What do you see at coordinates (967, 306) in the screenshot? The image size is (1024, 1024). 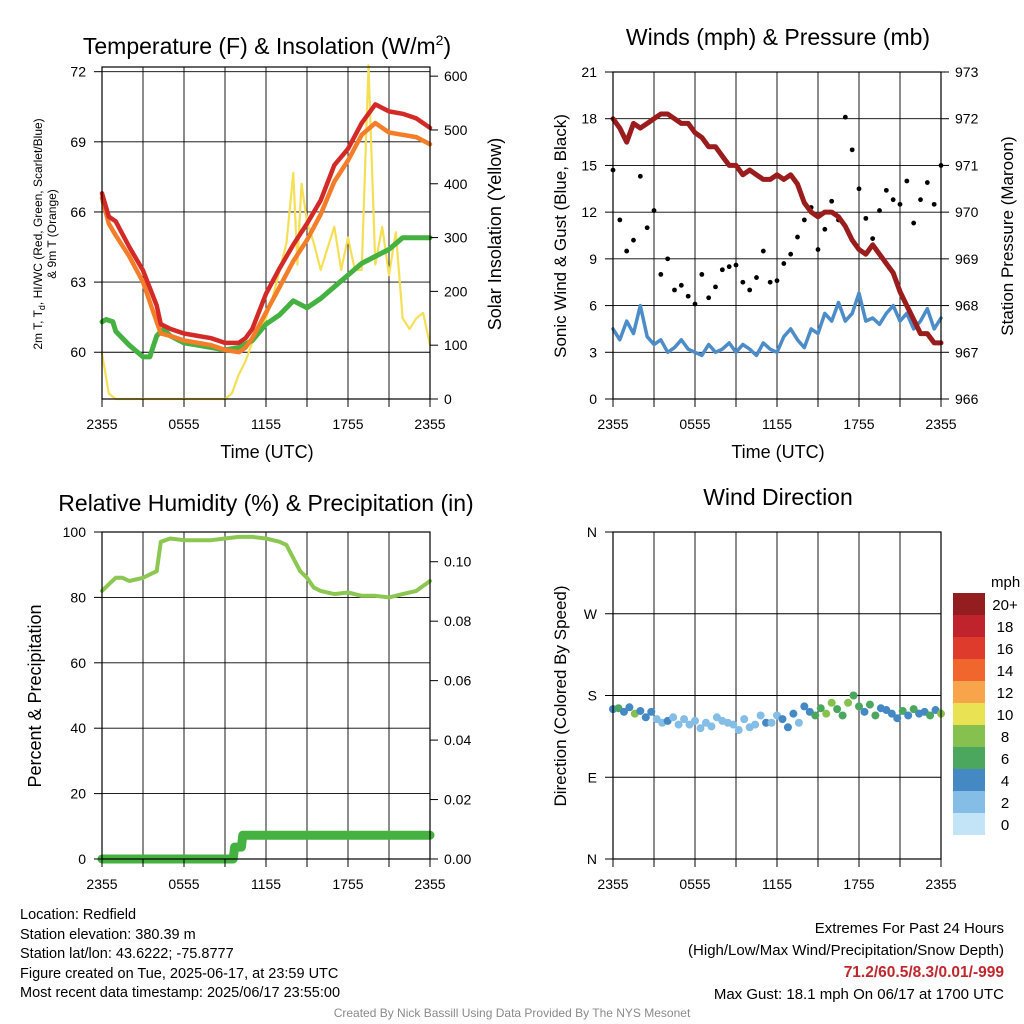 I see `y2-tick-label: 968` at bounding box center [967, 306].